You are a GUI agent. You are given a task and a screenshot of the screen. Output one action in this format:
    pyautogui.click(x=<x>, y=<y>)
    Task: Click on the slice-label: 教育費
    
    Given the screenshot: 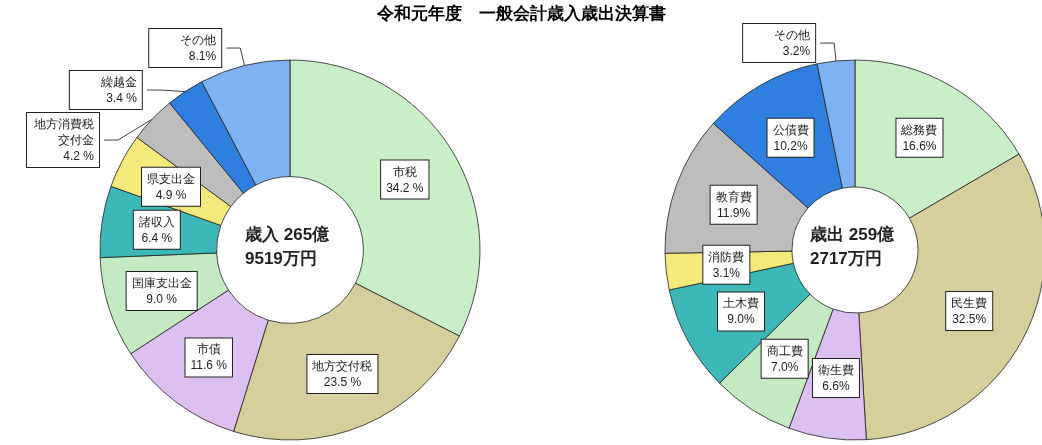 What is the action you would take?
    pyautogui.click(x=733, y=196)
    